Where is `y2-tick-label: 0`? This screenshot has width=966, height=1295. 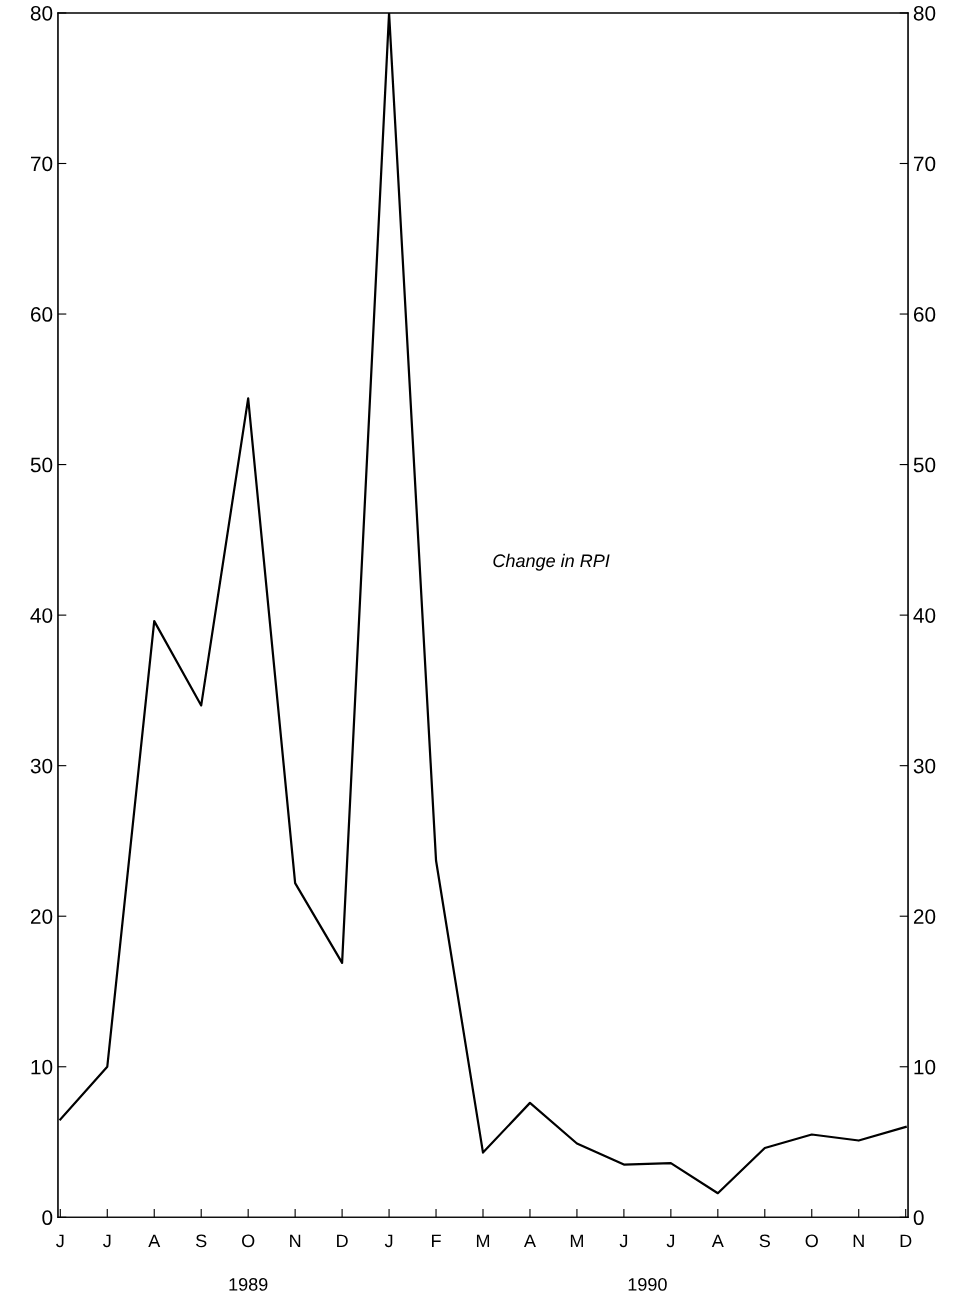
y2-tick-label: 0 is located at coordinates (918, 1218).